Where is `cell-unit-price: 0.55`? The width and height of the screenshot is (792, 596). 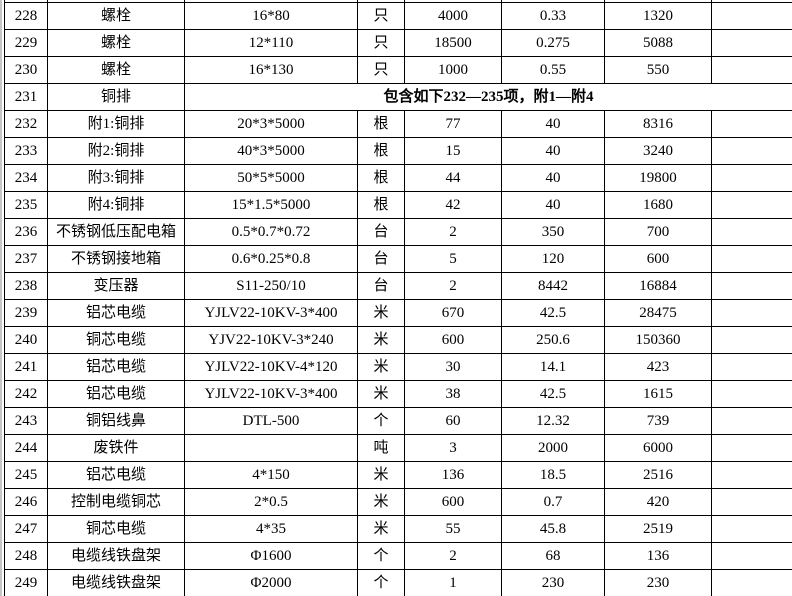 cell-unit-price: 0.55 is located at coordinates (553, 70).